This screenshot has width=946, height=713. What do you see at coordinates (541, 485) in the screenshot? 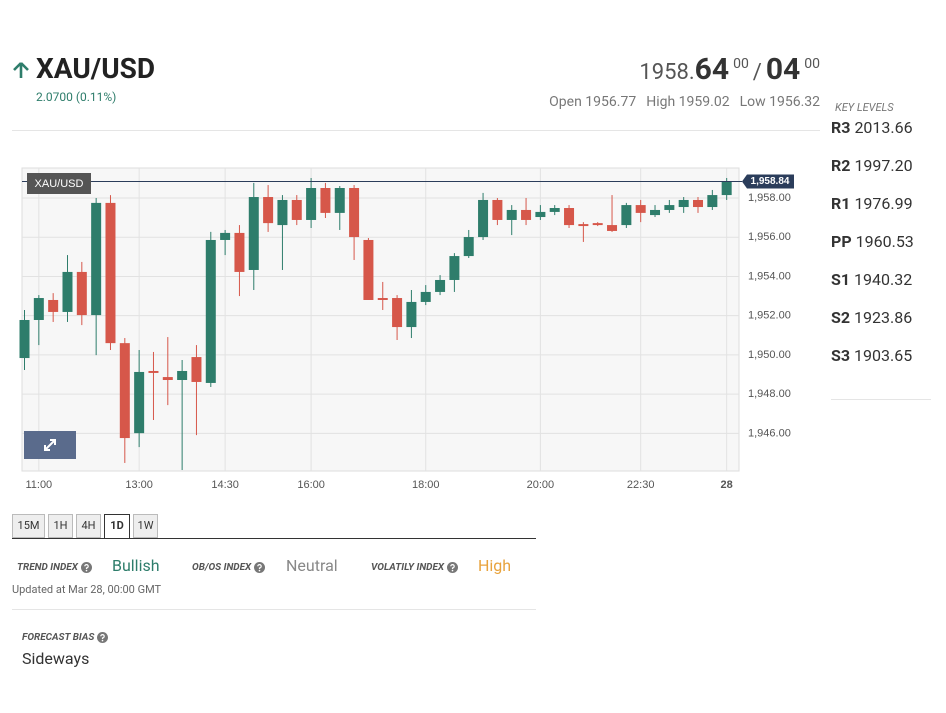
I see `x-tick-label: 20:00` at bounding box center [541, 485].